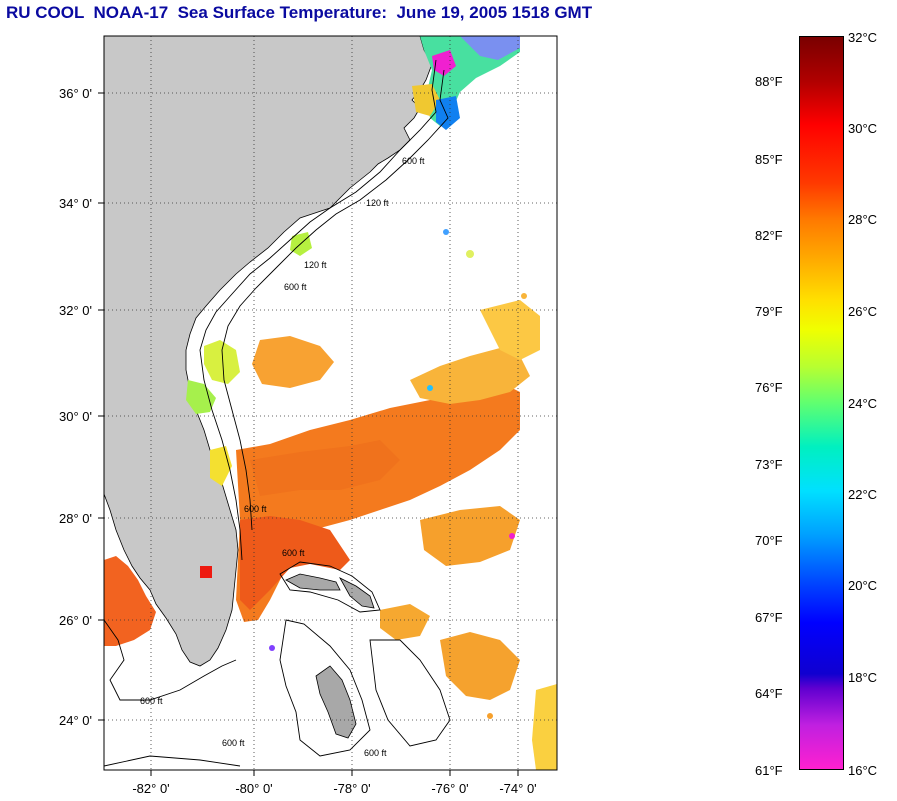 Image resolution: width=897 pixels, height=801 pixels. Describe the element at coordinates (863, 494) in the screenshot. I see `celsius-label: 22°C` at that location.